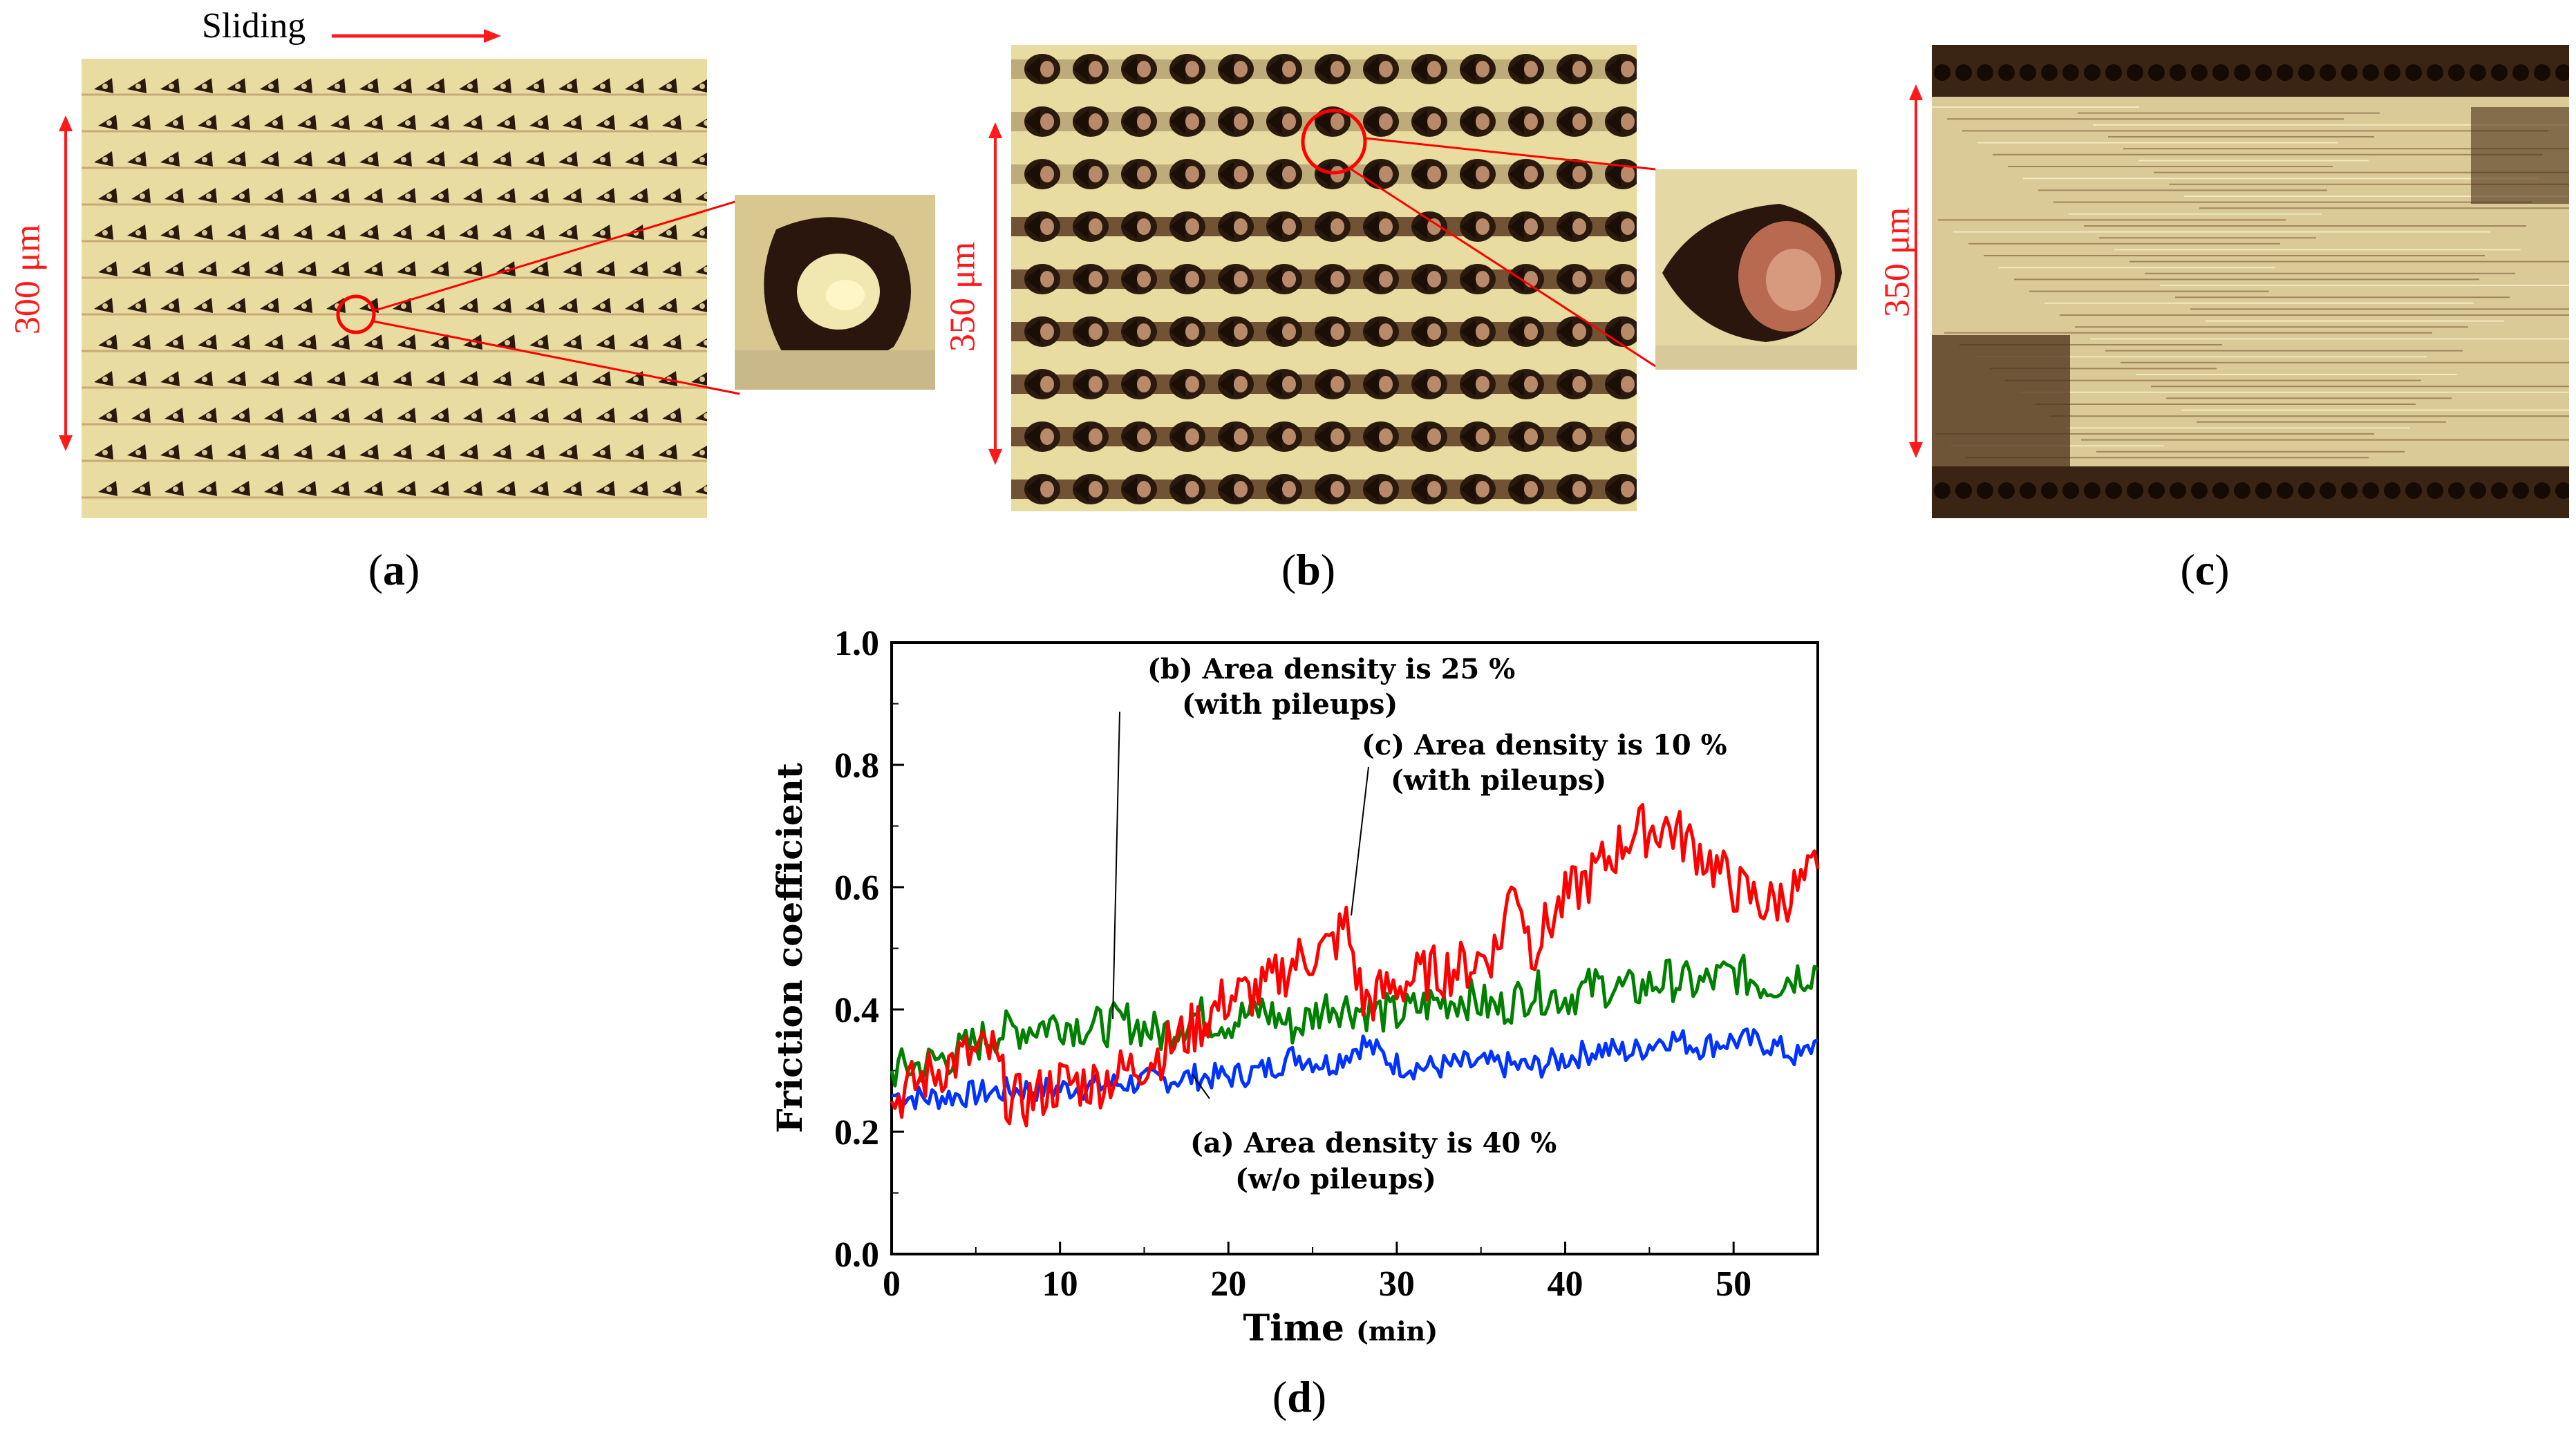  I want to click on micrograph-a, so click(394, 289).